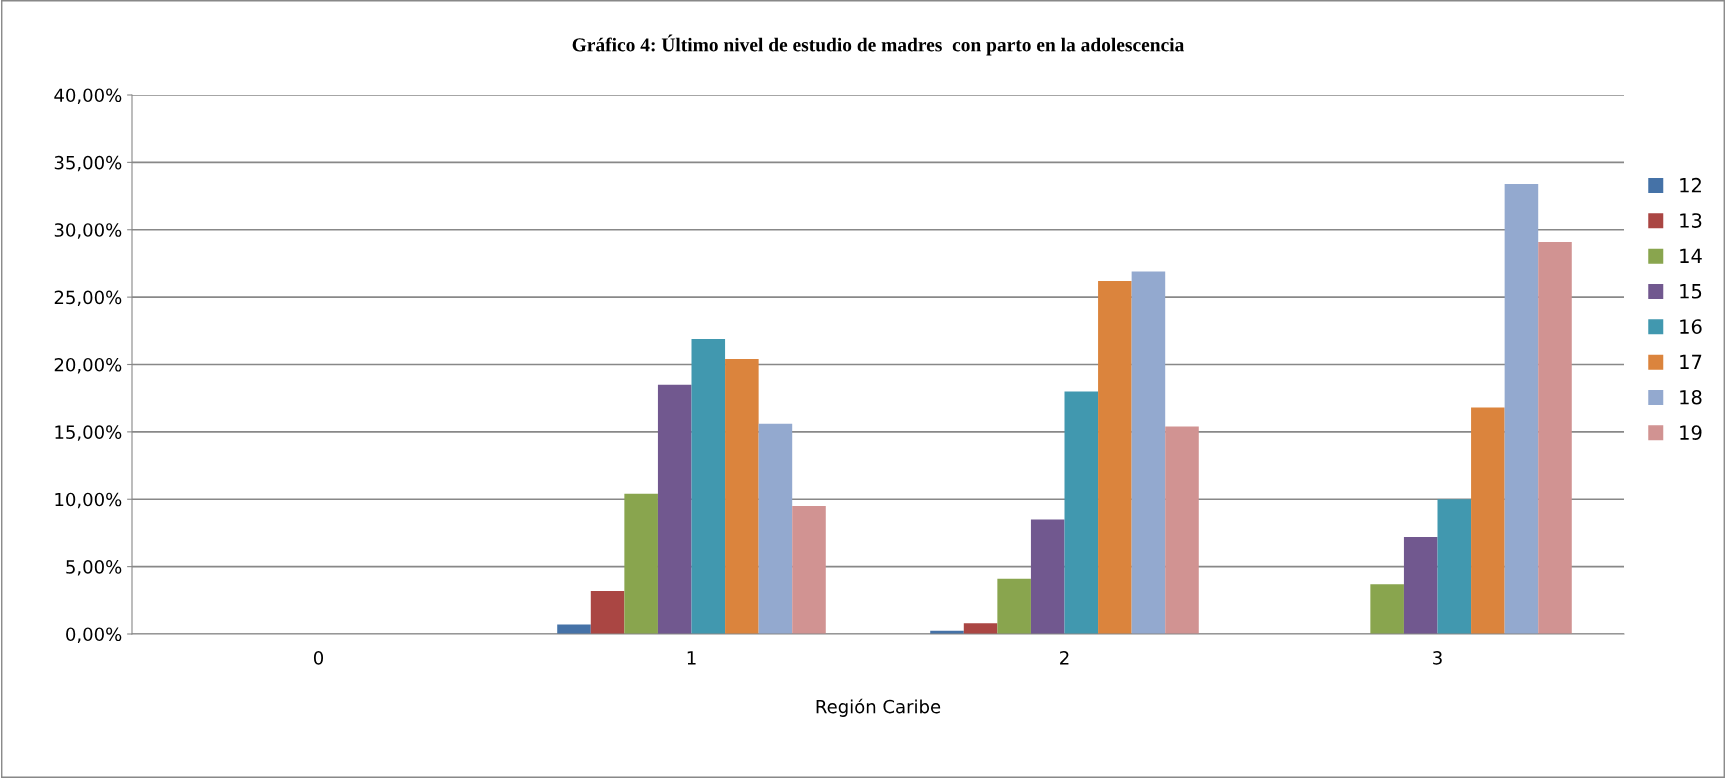 The height and width of the screenshot is (778, 1726). What do you see at coordinates (94, 568) in the screenshot?
I see `y-tick-label: 5,00%` at bounding box center [94, 568].